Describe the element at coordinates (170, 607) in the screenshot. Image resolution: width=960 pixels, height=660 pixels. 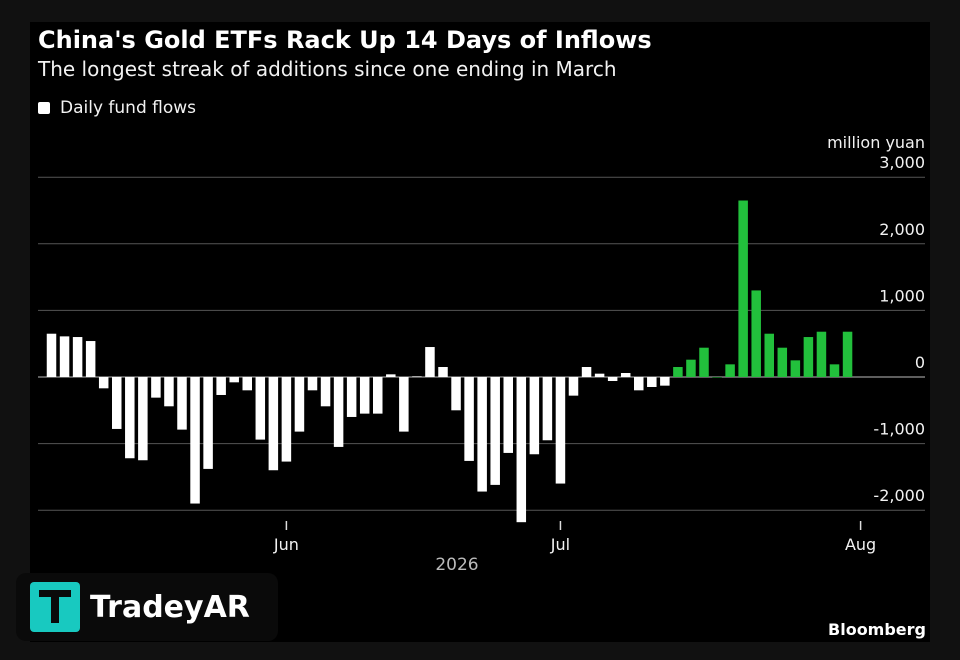
I see `watermark-text: TradeyAR` at that location.